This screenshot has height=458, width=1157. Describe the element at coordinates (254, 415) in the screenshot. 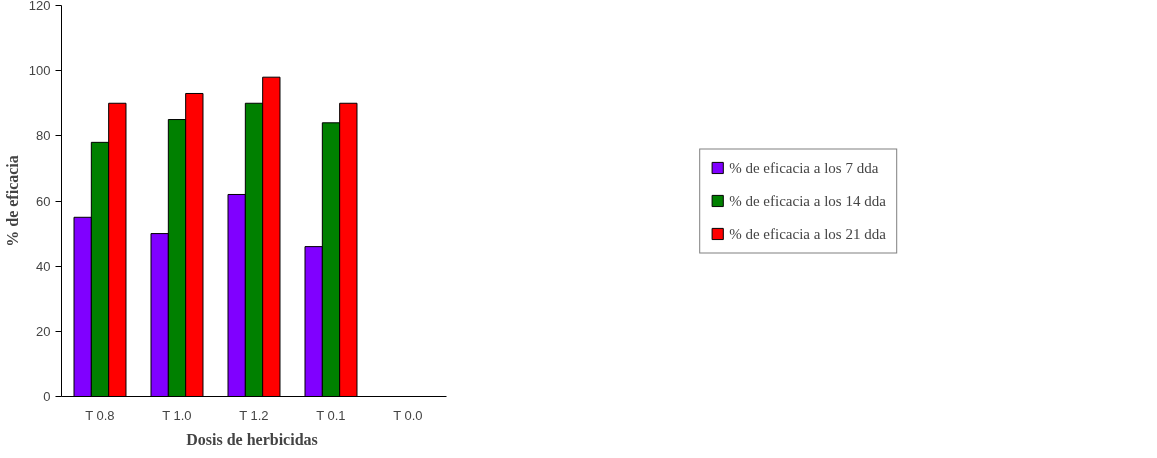

I see `x-tick-label: T 1.2` at that location.